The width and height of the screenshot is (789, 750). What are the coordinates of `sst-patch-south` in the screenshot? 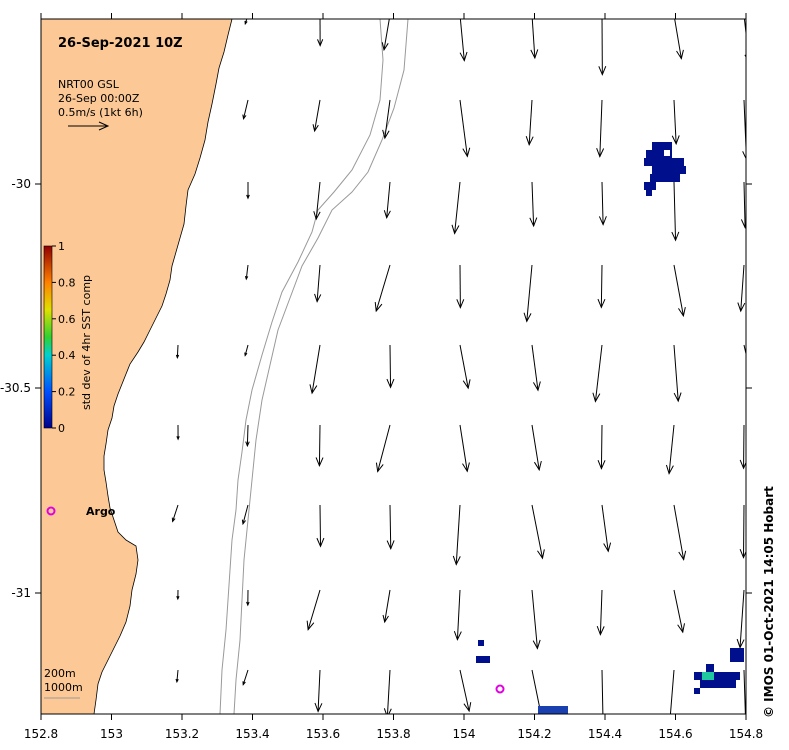 It's located at (522, 677).